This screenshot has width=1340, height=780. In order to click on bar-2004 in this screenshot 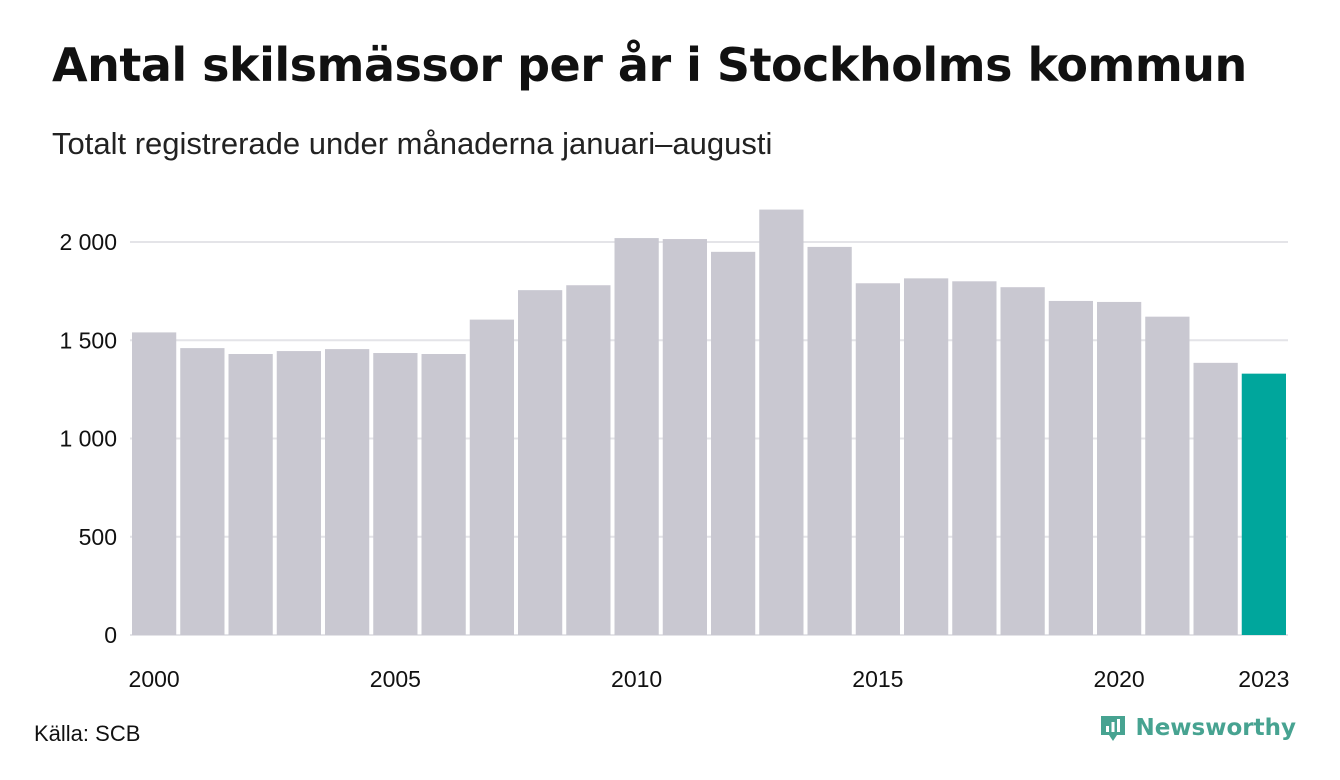, I will do `click(347, 492)`.